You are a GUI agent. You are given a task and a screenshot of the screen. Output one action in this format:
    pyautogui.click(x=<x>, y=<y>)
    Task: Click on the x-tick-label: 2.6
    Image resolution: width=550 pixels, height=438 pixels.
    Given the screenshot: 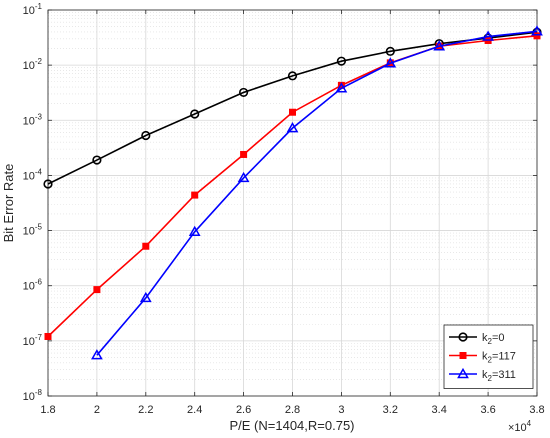 What is the action you would take?
    pyautogui.click(x=243, y=410)
    